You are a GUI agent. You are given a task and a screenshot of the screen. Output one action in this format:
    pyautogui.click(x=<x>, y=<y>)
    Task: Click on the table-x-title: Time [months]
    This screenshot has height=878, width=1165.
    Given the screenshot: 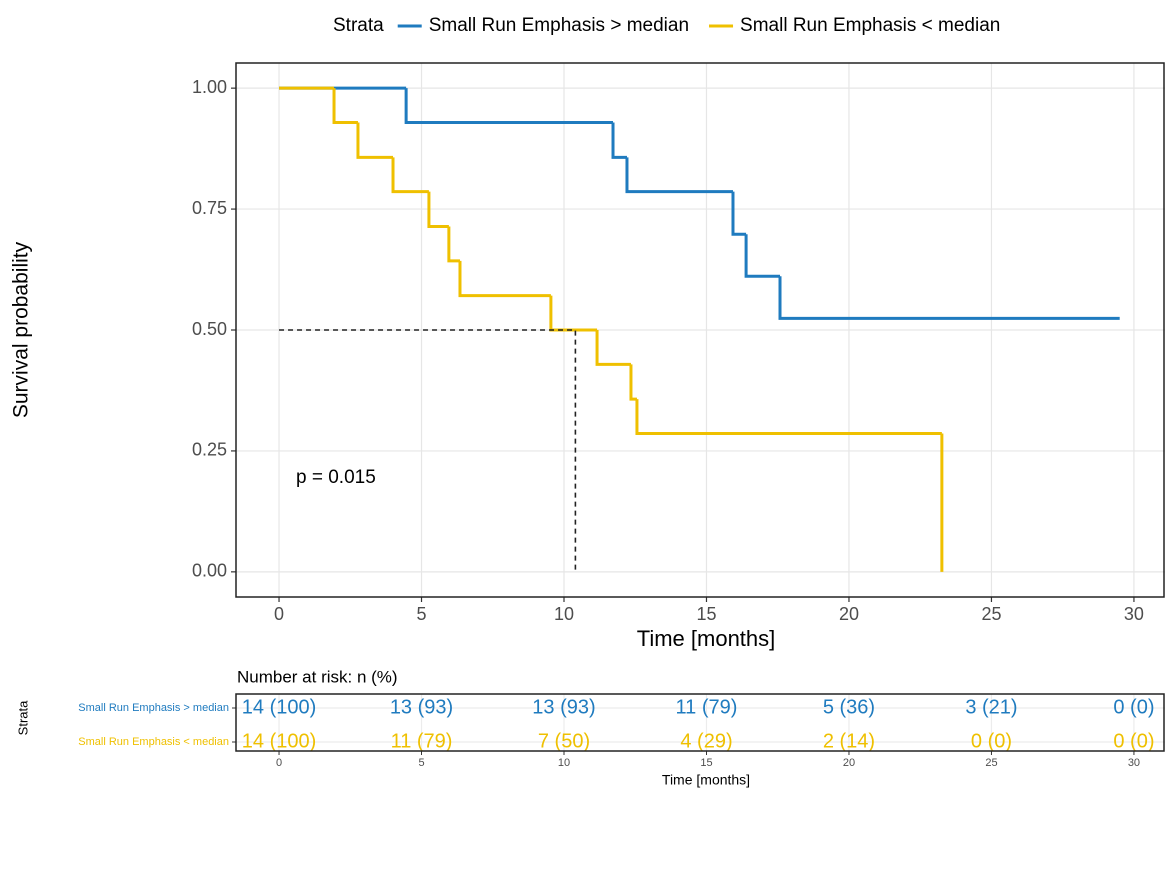 What is the action you would take?
    pyautogui.click(x=706, y=780)
    